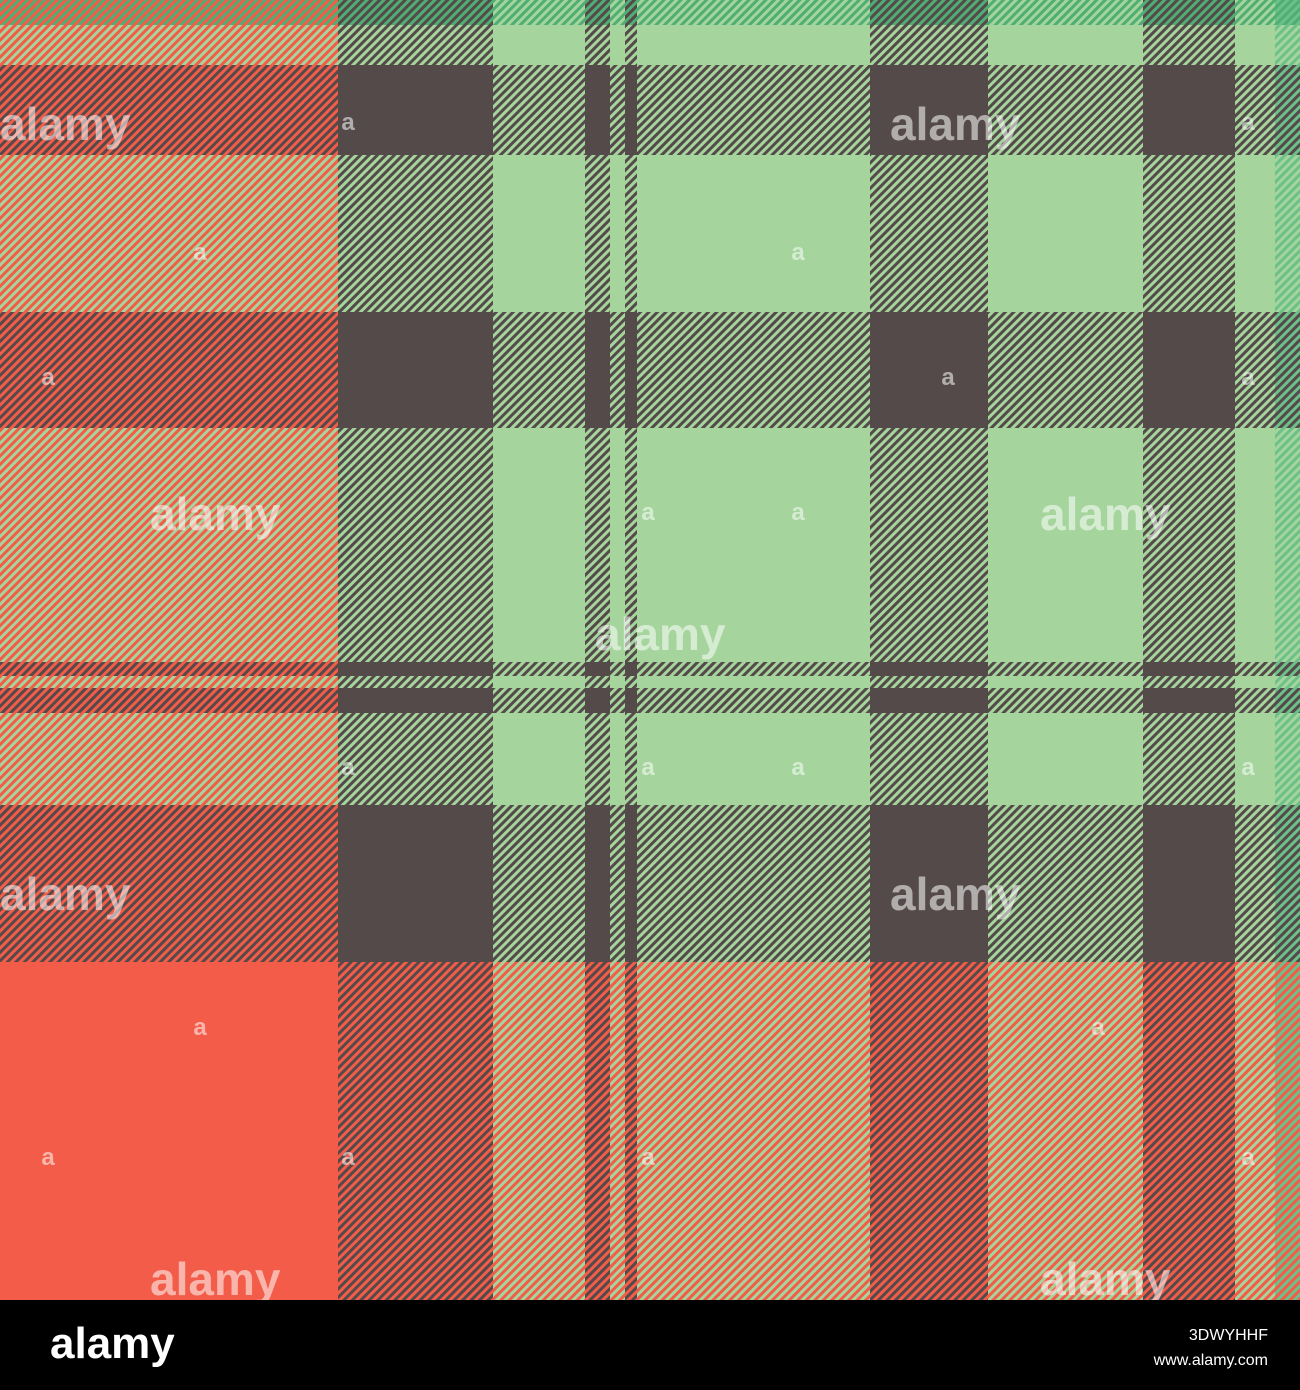 The height and width of the screenshot is (1390, 1300). I want to click on footer-logo: alamy, so click(112, 1343).